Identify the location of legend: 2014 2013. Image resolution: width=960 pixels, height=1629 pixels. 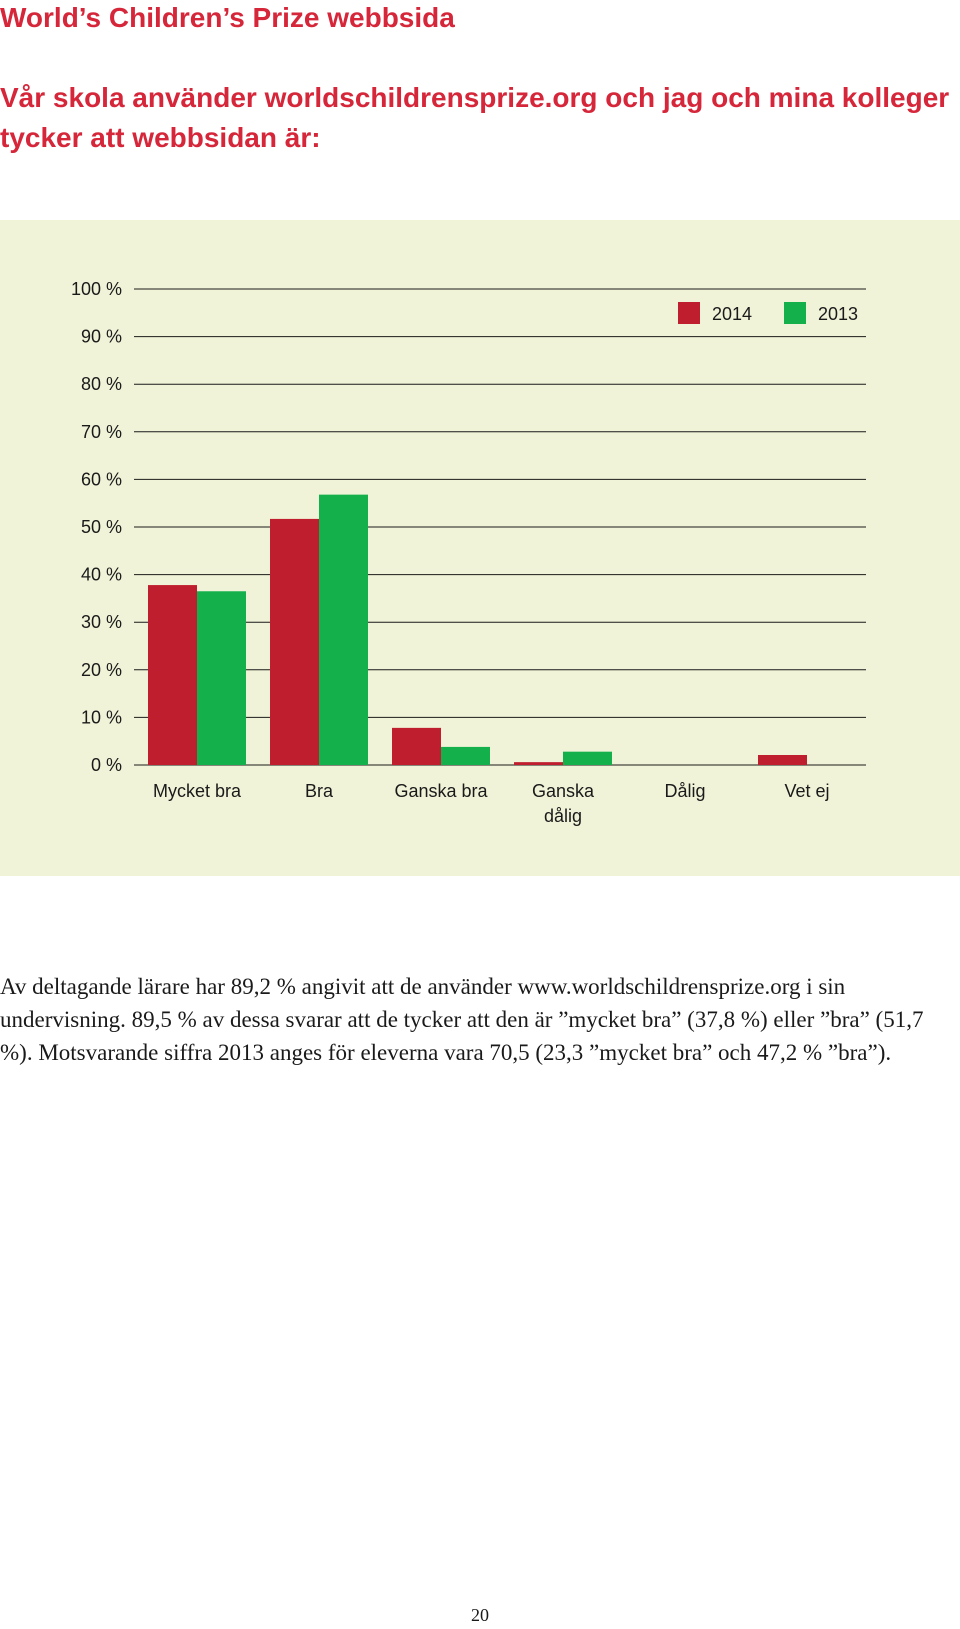
(768, 313).